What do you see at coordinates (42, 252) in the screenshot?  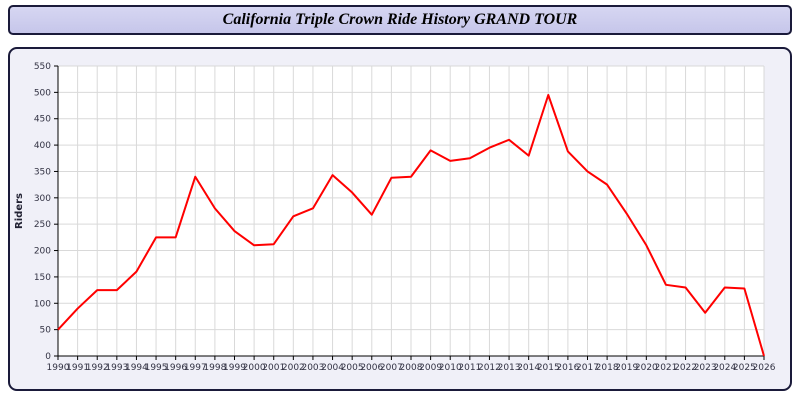 I see `svg-text: 200` at bounding box center [42, 252].